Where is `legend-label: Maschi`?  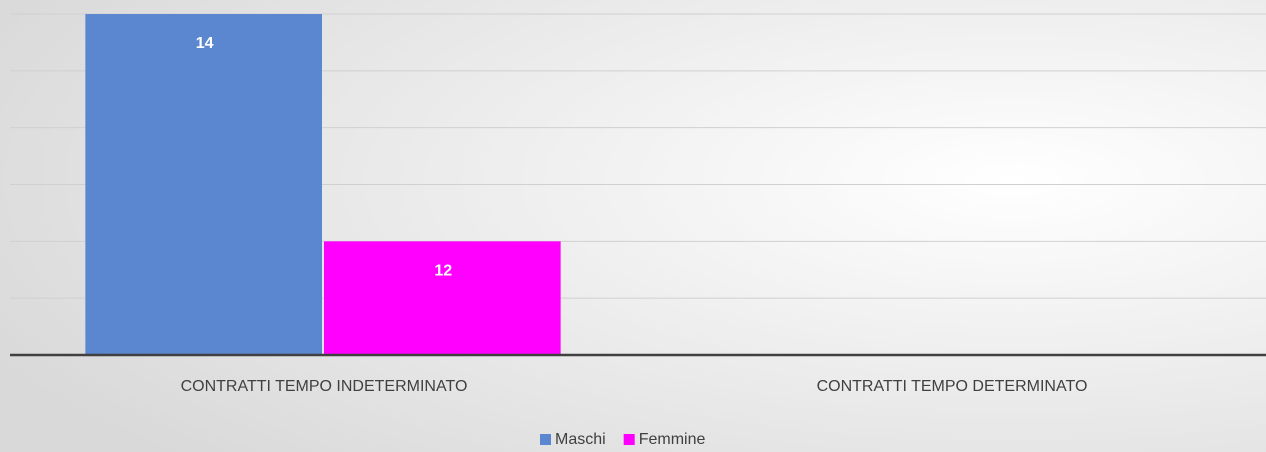 legend-label: Maschi is located at coordinates (580, 439).